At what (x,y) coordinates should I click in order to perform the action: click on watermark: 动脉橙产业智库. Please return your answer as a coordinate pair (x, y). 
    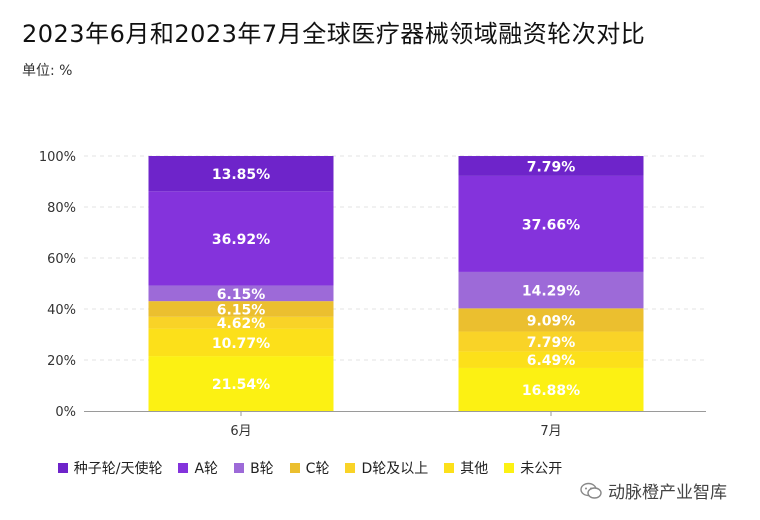
    Looking at the image, I should click on (653, 490).